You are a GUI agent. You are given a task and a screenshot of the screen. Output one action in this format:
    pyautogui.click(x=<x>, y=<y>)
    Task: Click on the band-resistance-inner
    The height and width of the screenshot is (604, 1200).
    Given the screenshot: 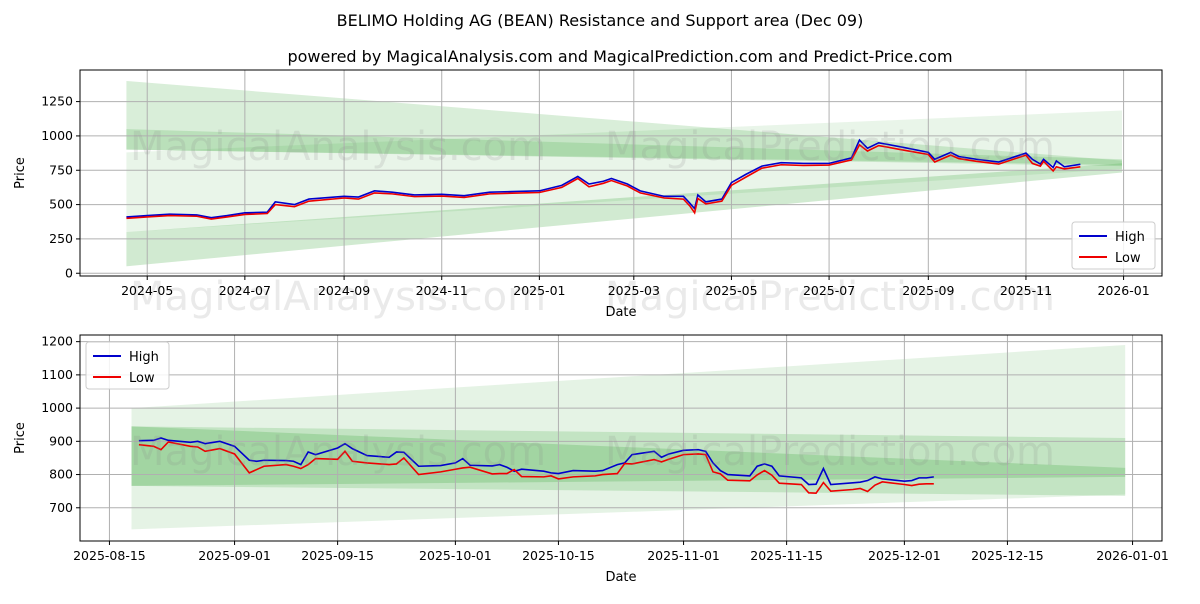 What is the action you would take?
    pyautogui.click(x=624, y=147)
    